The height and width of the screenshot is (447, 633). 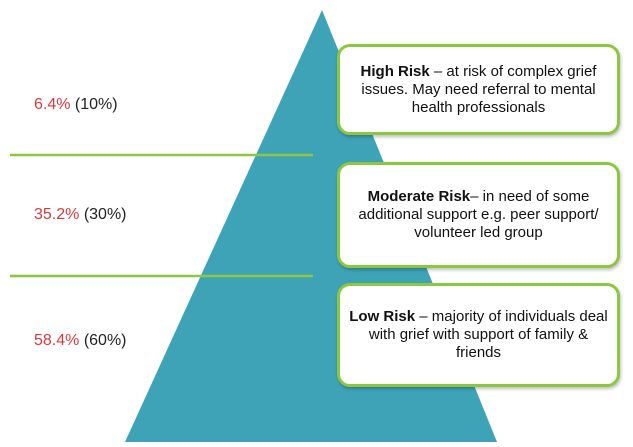 What do you see at coordinates (52, 104) in the screenshot?
I see `stat-percent: 6.4%` at bounding box center [52, 104].